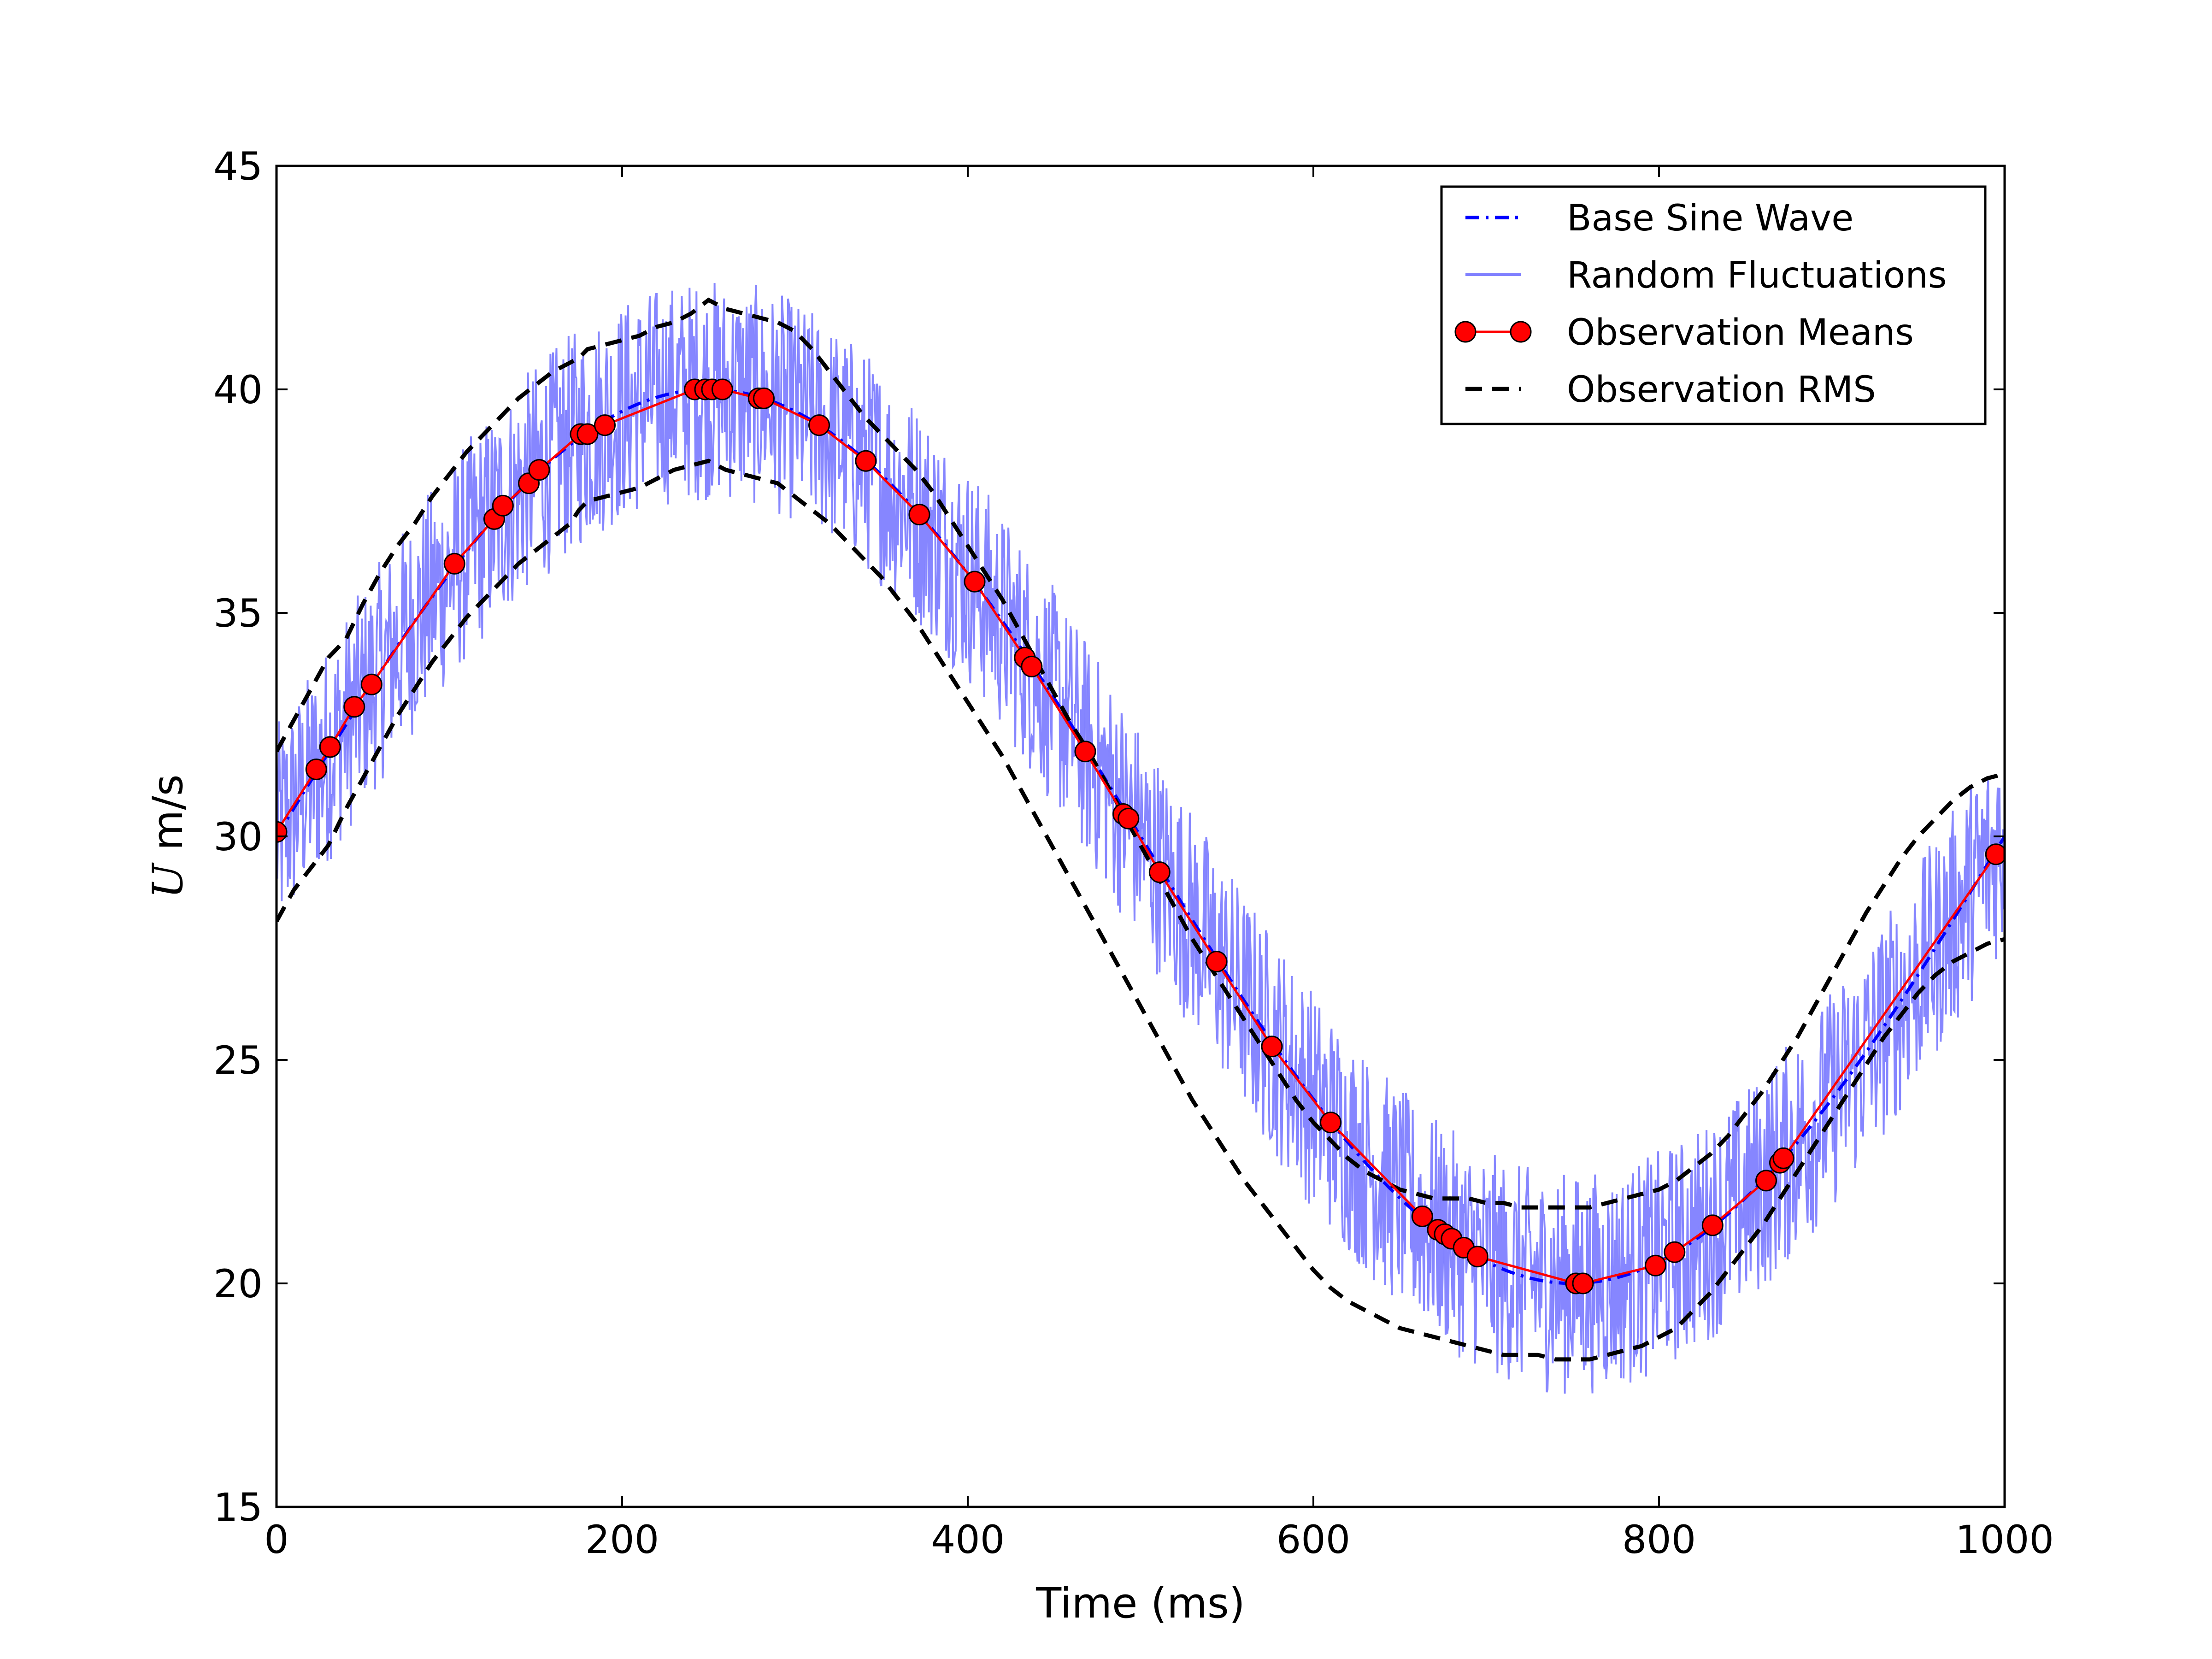 Image resolution: width=2212 pixels, height=1659 pixels. I want to click on y-axis-label: U m/s, so click(168, 836).